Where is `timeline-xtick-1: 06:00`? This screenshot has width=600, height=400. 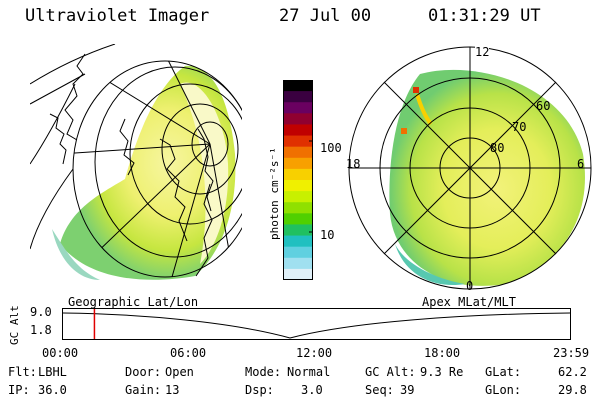
timeline-xtick-1: 06:00 is located at coordinates (188, 353).